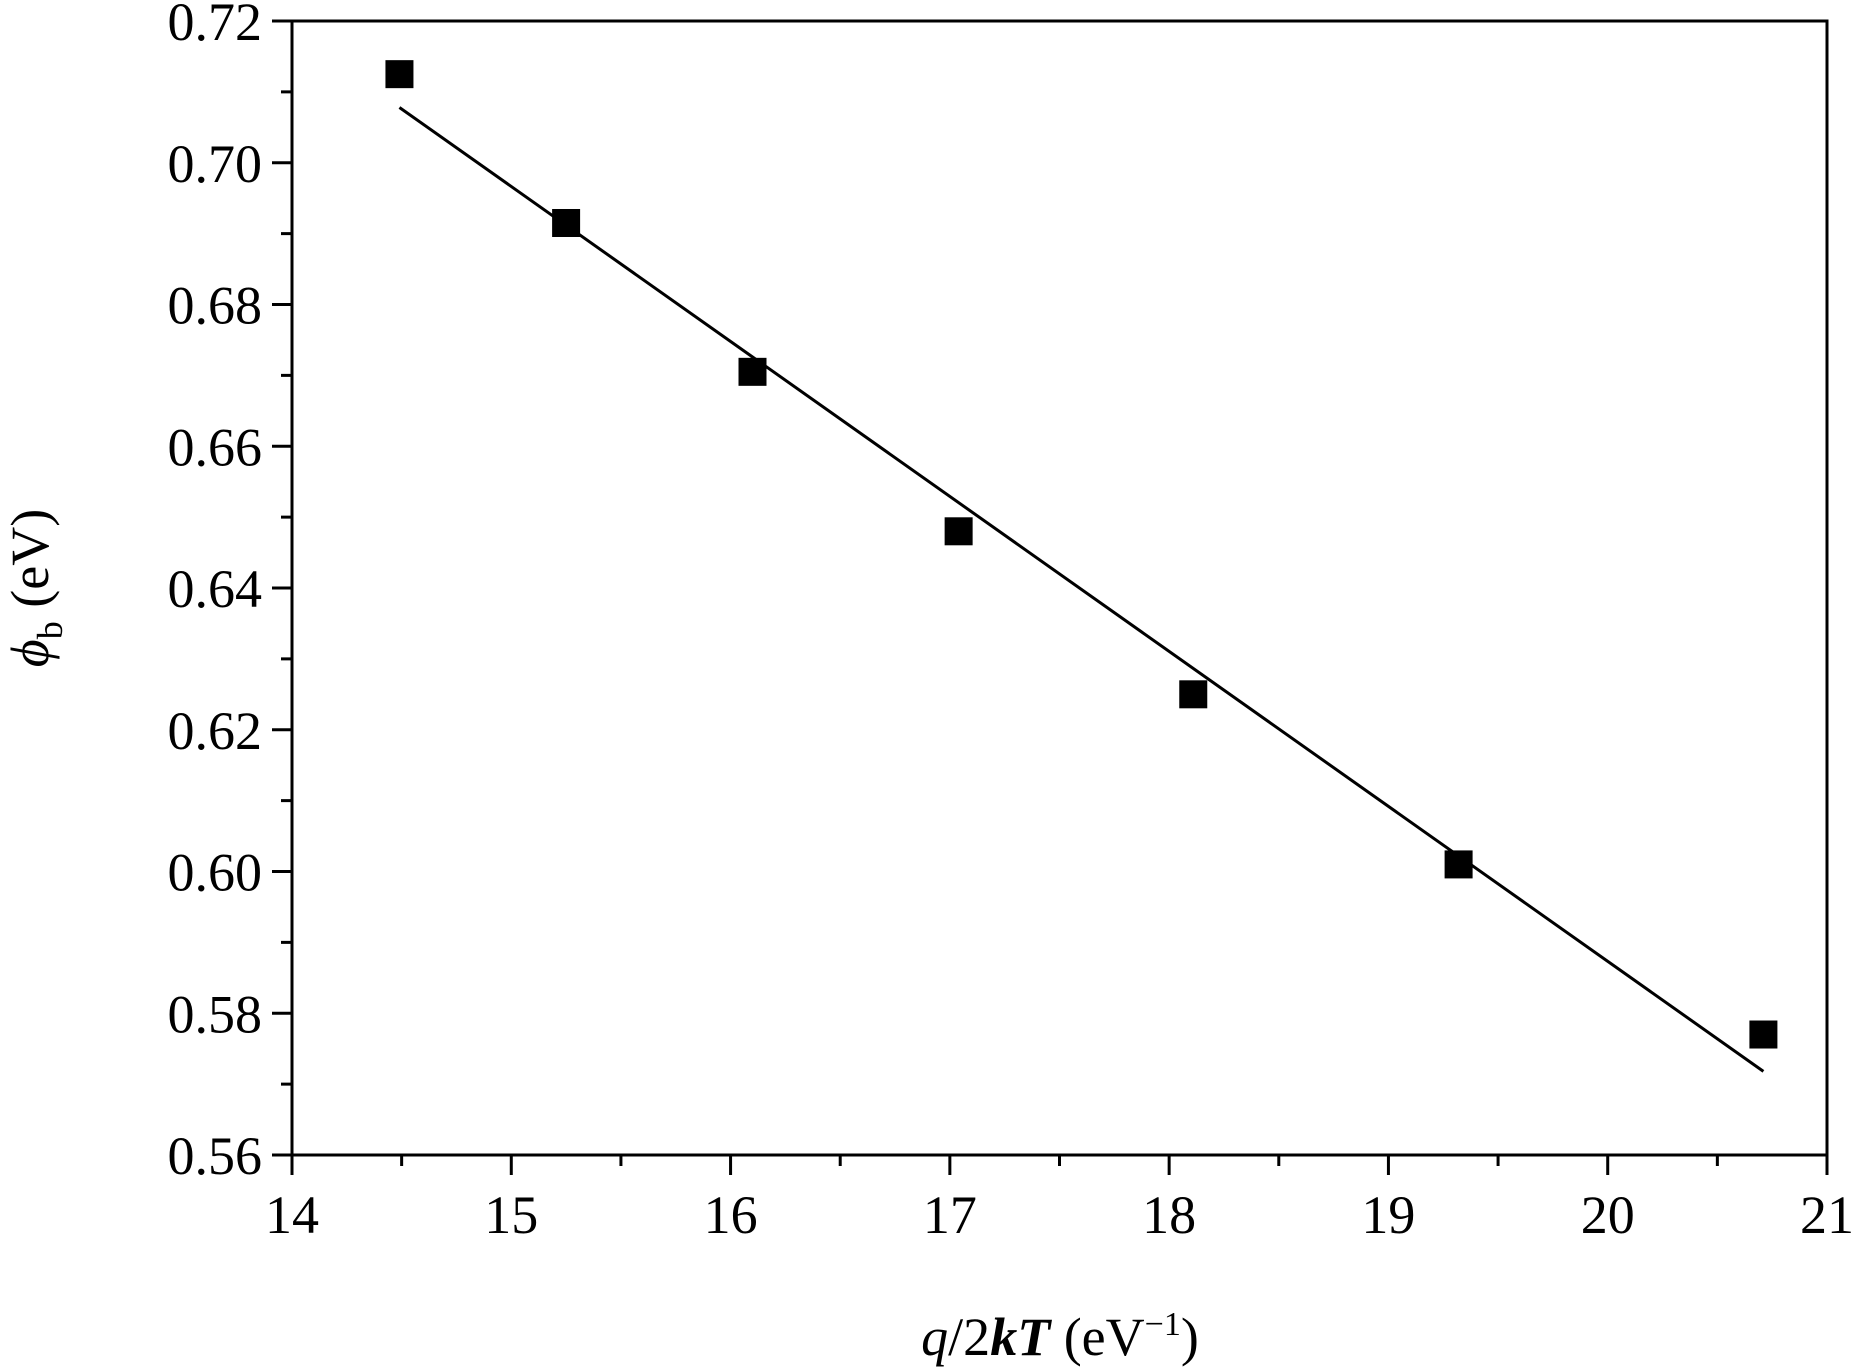 The image size is (1852, 1369). Describe the element at coordinates (1169, 1215) in the screenshot. I see `x-tick-label: 18` at that location.